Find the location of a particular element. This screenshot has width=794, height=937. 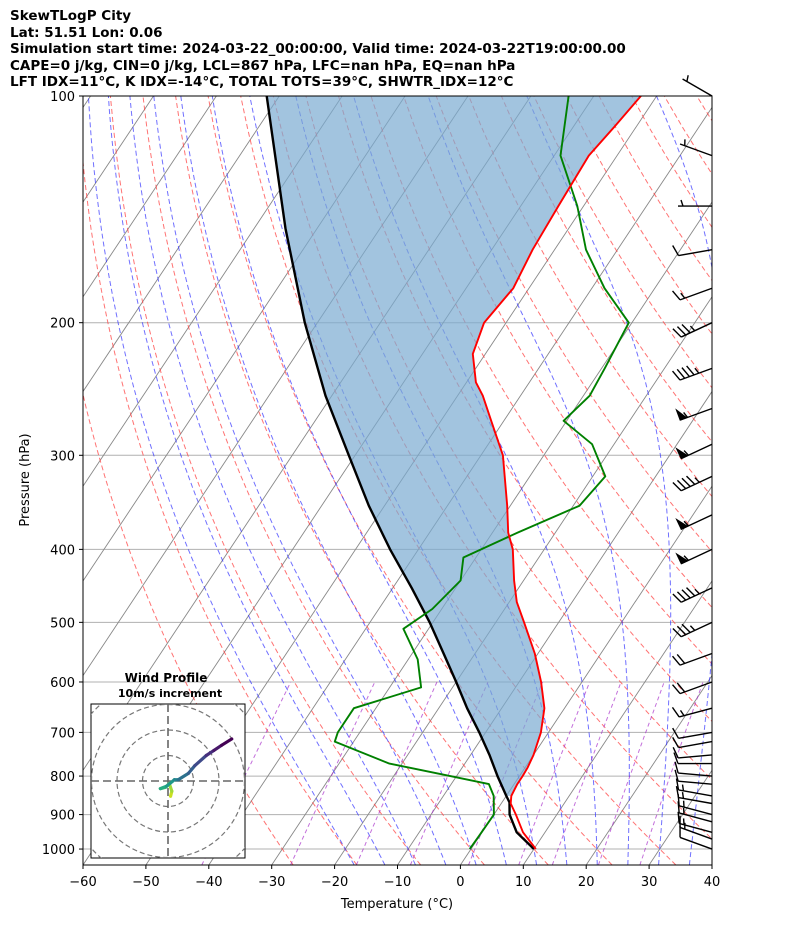

wind-barbs is located at coordinates (692, 462).